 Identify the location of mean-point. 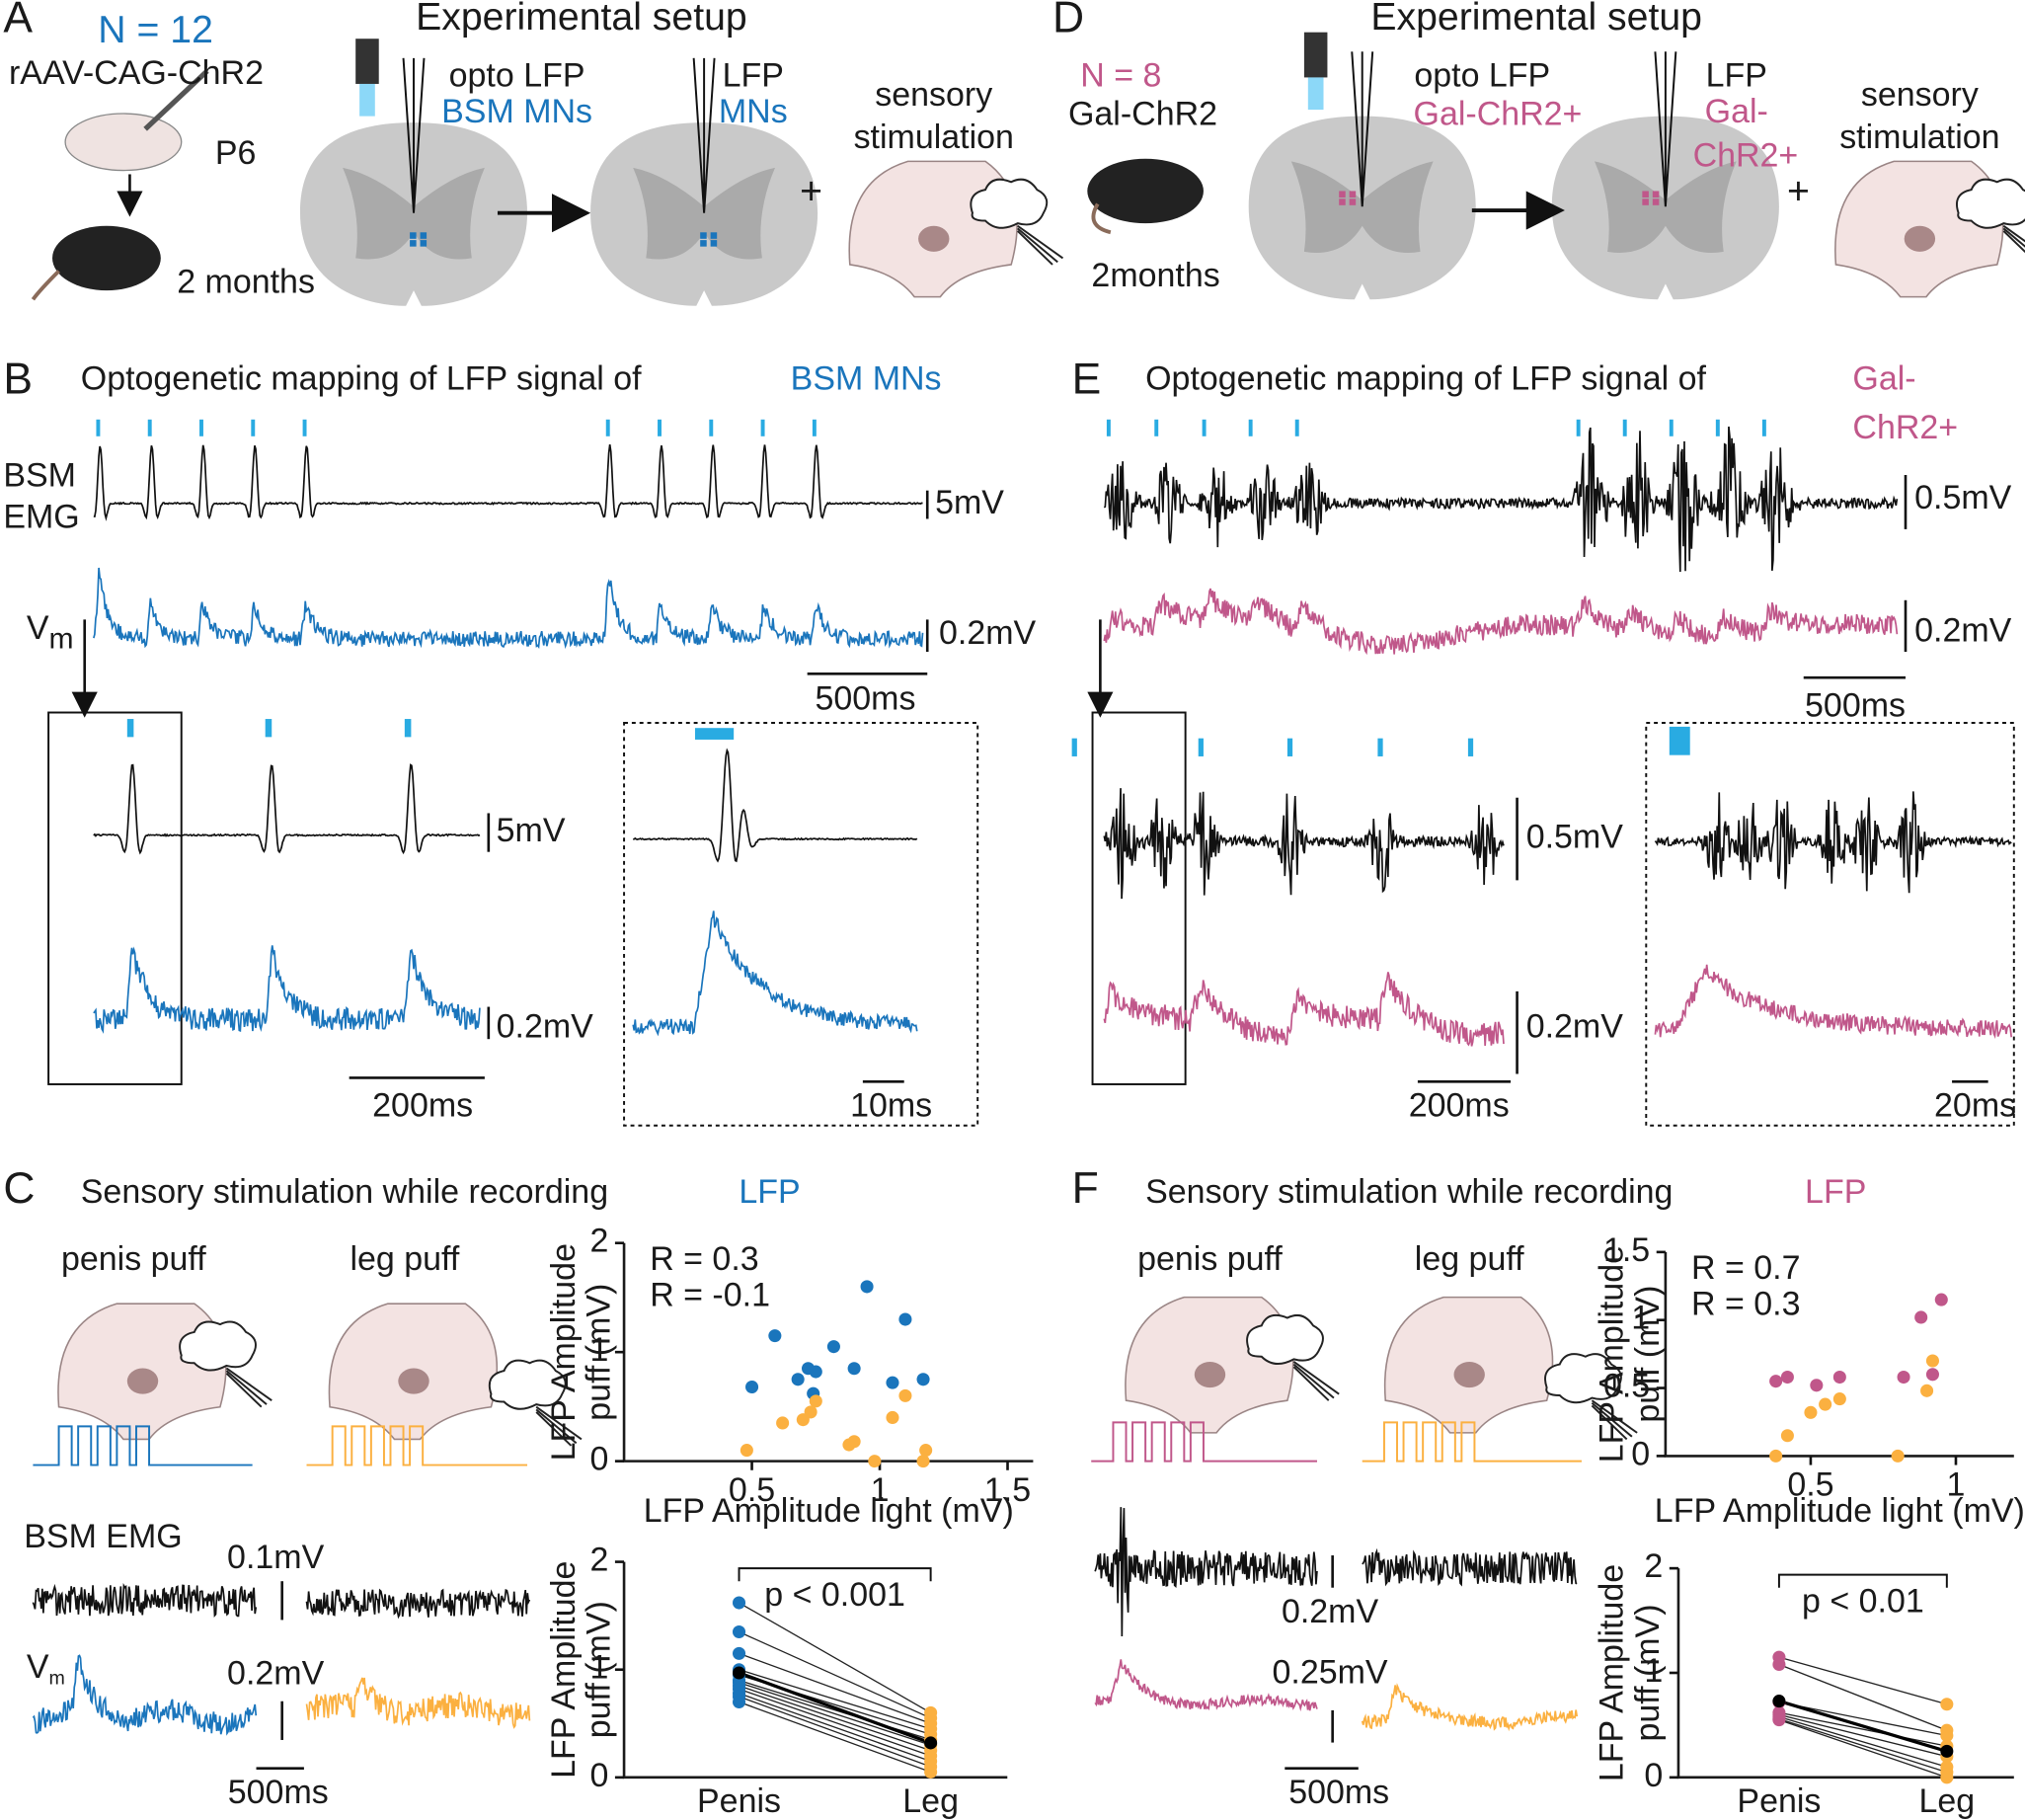
(931, 1743).